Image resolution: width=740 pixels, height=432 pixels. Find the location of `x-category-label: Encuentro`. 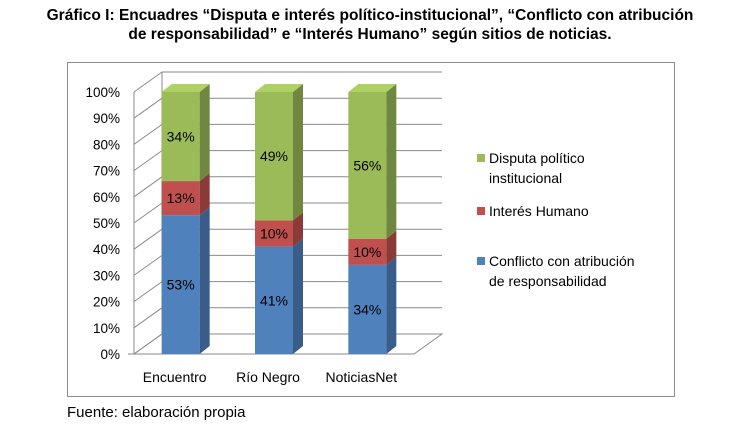

x-category-label: Encuentro is located at coordinates (175, 377).